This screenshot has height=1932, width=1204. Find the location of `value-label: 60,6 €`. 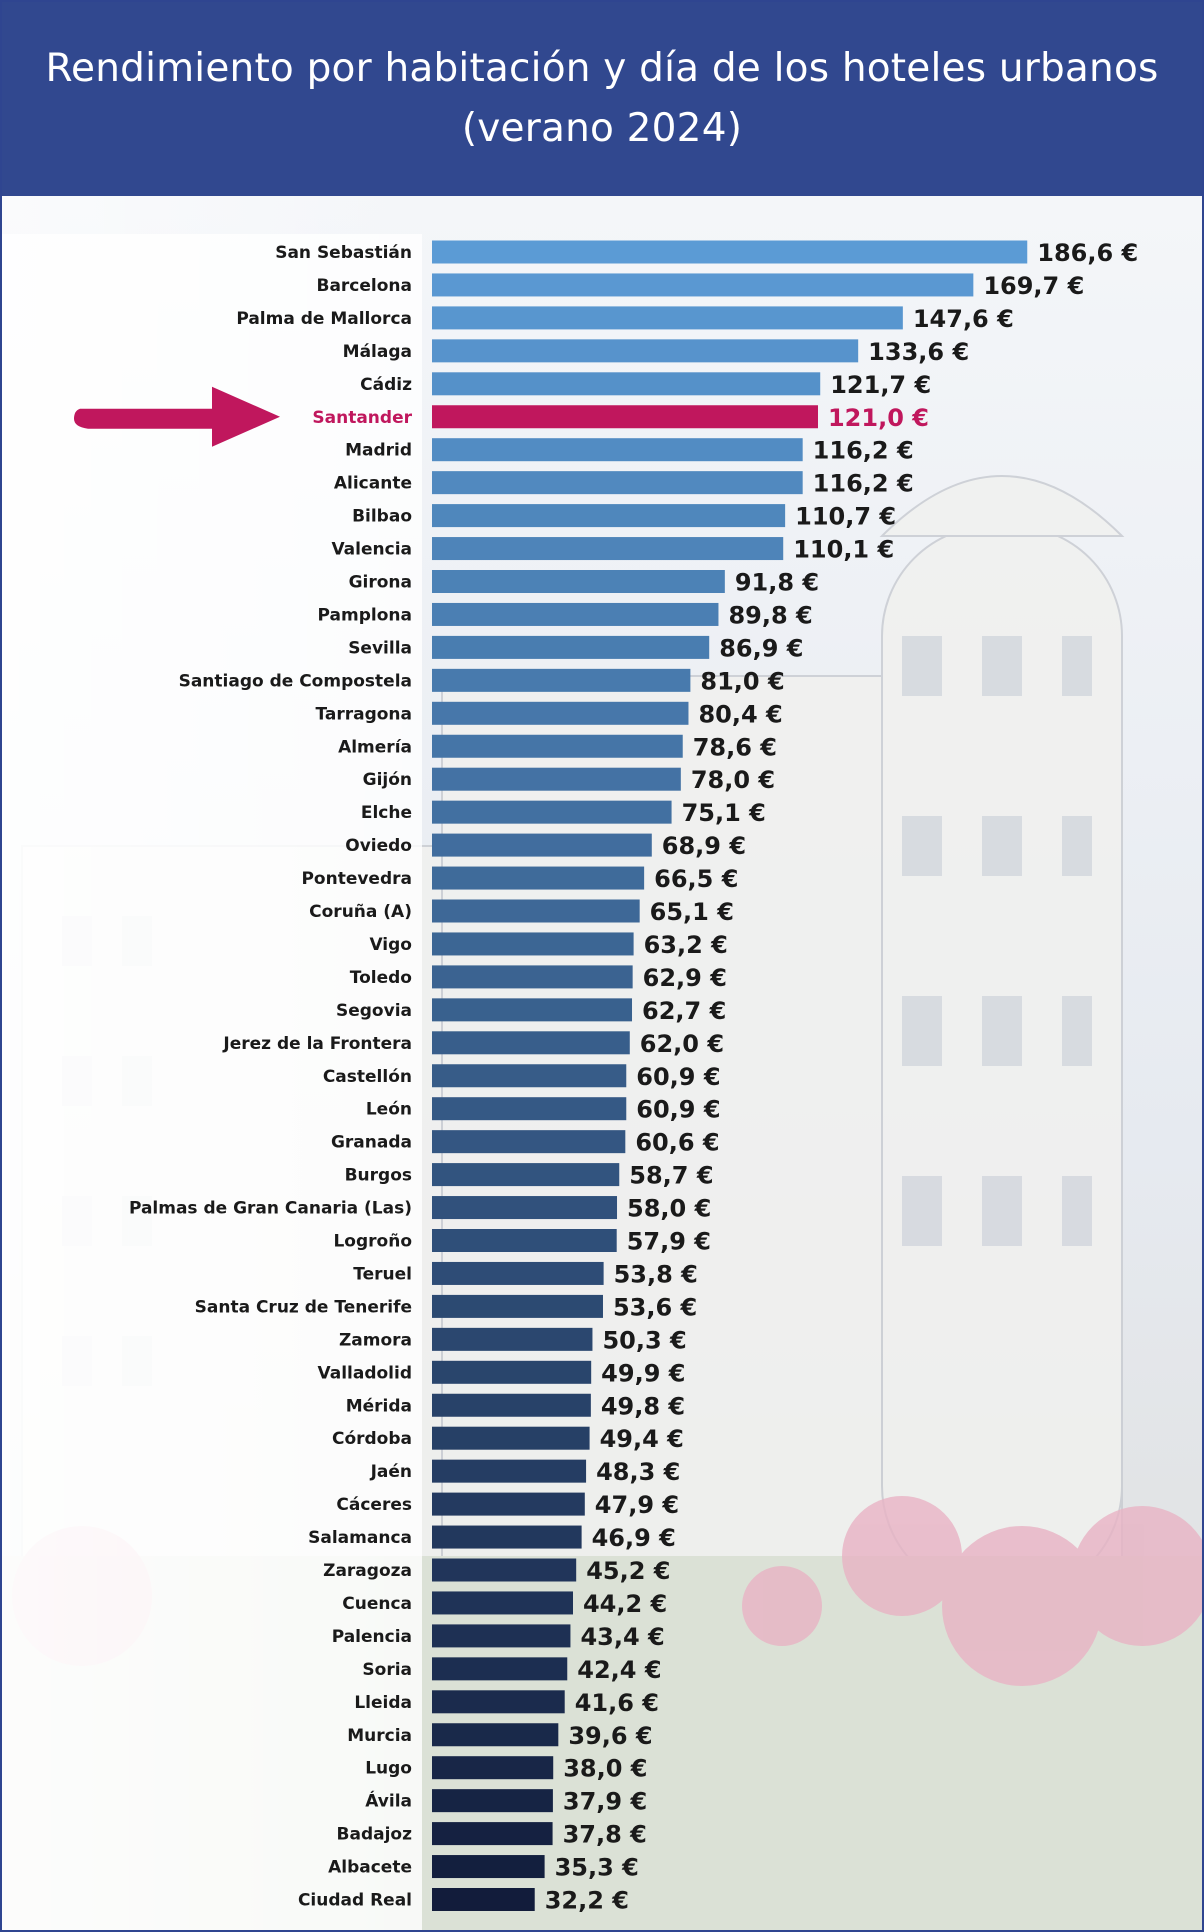

value-label: 60,6 € is located at coordinates (677, 1143).